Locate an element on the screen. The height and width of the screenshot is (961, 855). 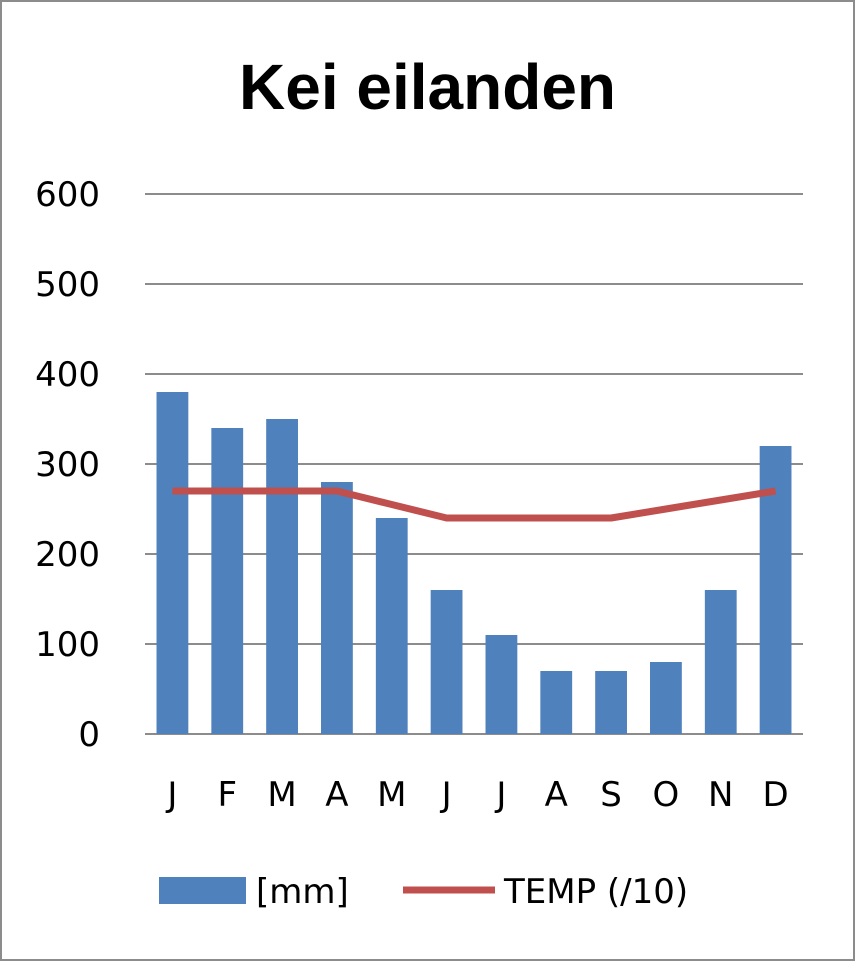
chart-title: Kei eilanden is located at coordinates (427, 87).